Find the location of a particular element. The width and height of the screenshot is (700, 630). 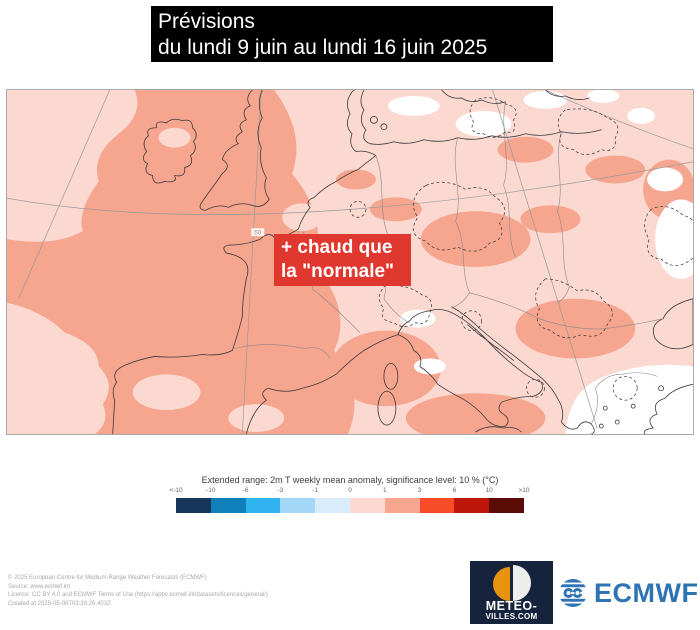

coast-great-britain is located at coordinates (234, 150).